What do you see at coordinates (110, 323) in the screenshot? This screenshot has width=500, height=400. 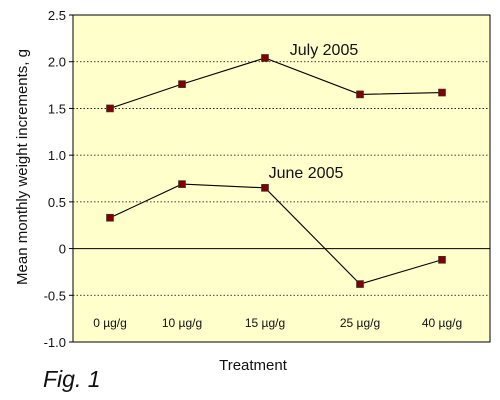 I see `x-tick-label: 0 µg/g` at bounding box center [110, 323].